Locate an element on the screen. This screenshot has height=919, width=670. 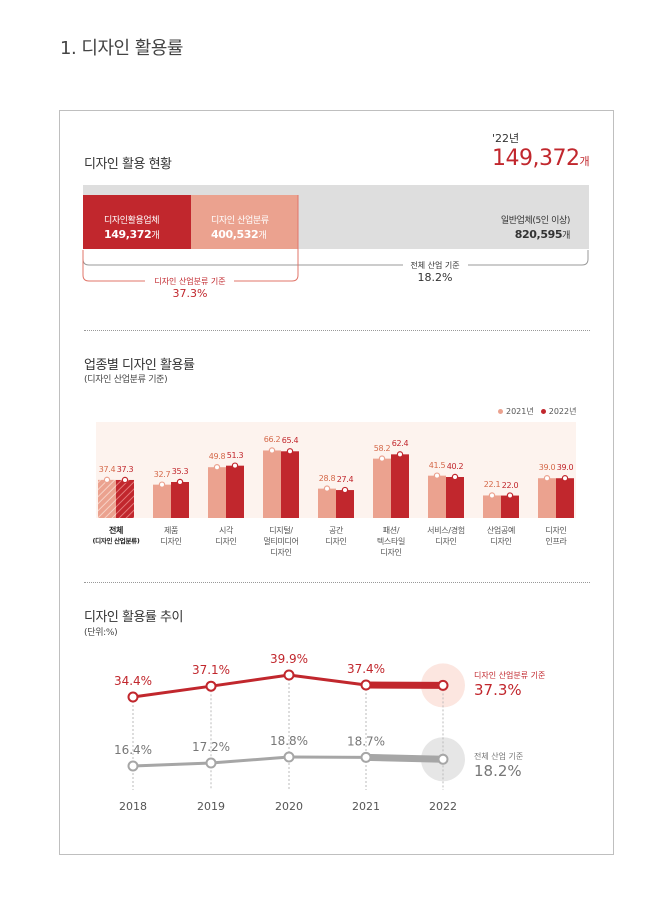
category-label: 시각 디자인 is located at coordinates (226, 536).